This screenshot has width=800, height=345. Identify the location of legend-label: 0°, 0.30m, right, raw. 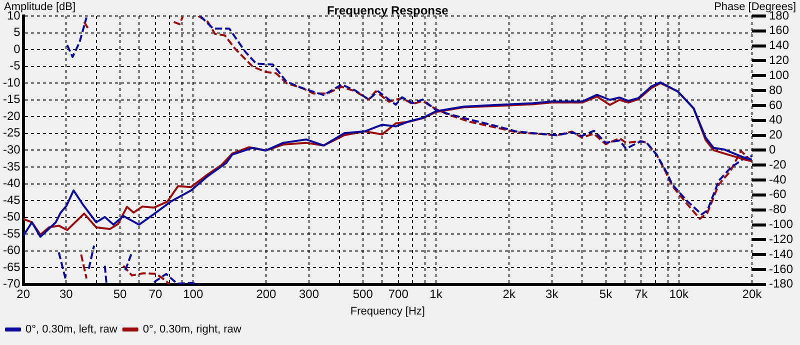
(192, 330).